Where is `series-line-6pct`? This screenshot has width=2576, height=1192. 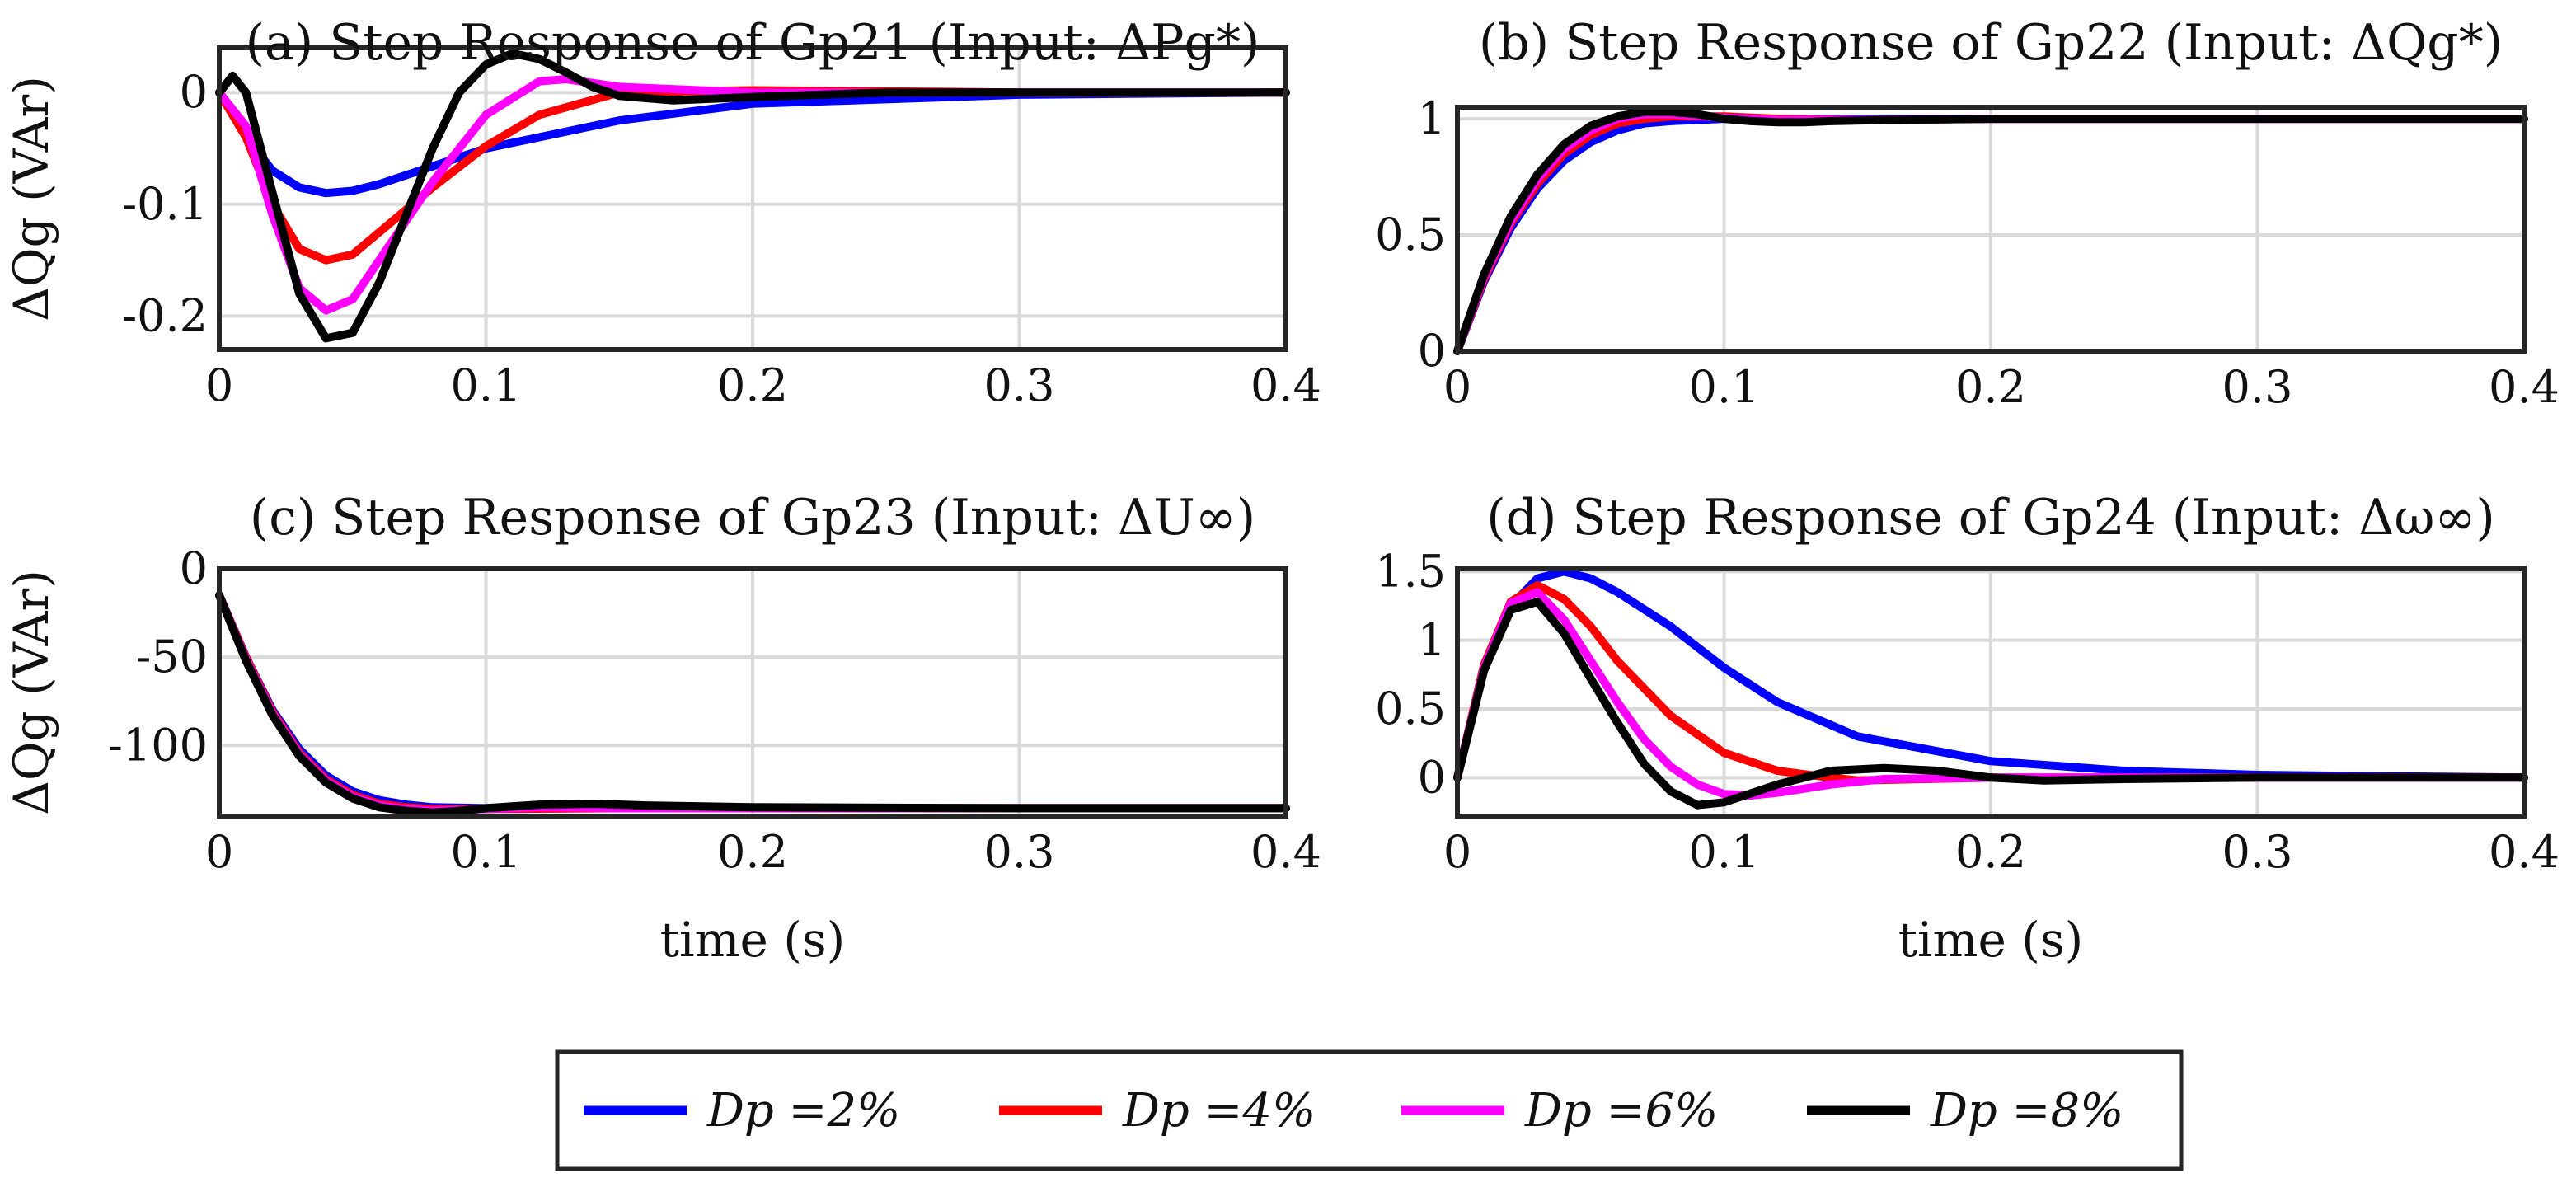
series-line-6pct is located at coordinates (1991, 694).